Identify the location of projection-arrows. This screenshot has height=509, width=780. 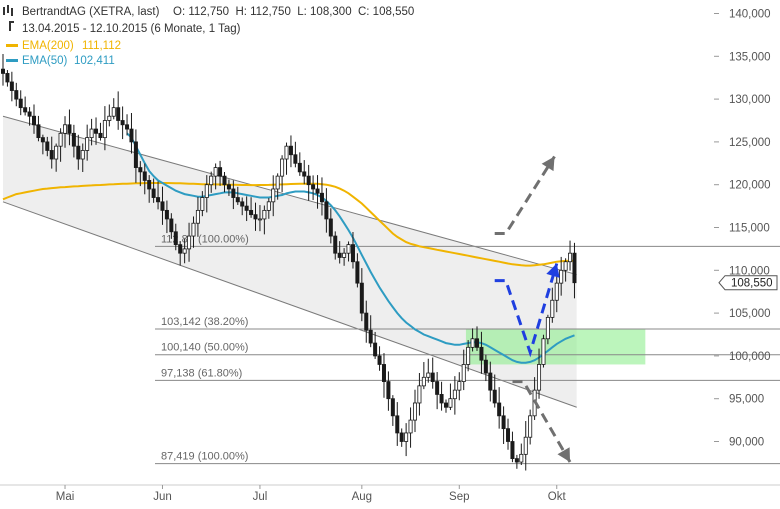
(533, 309).